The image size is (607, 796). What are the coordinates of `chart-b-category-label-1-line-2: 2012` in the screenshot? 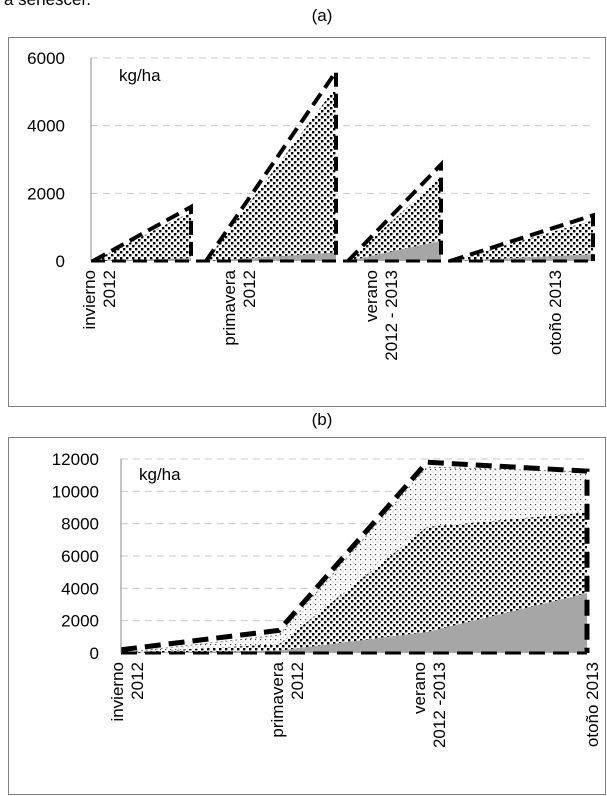 It's located at (137, 681).